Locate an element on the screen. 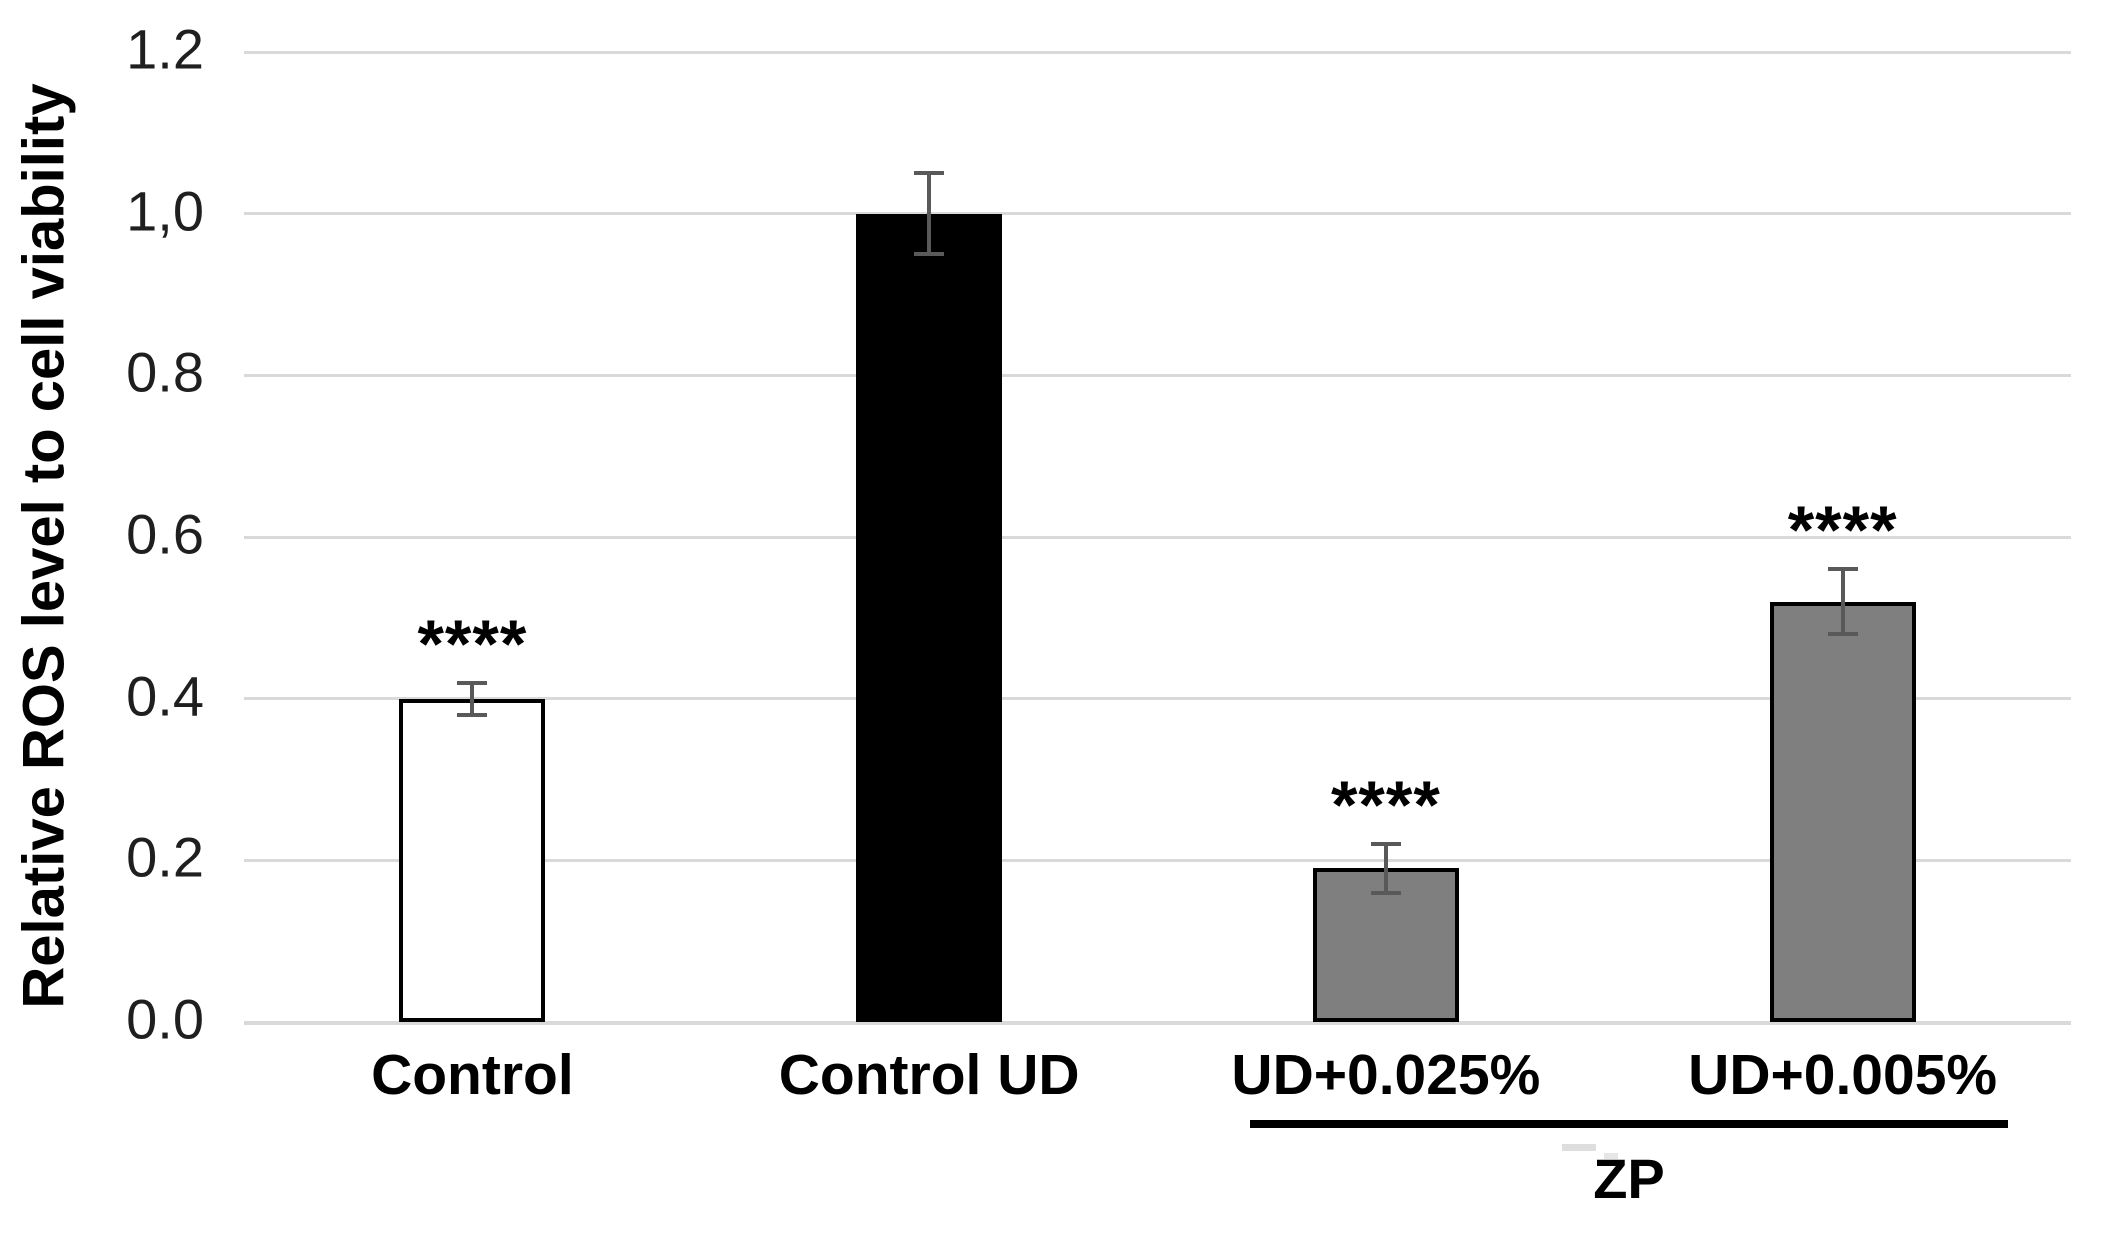 This screenshot has height=1257, width=2108. significance-control: **** is located at coordinates (472, 643).